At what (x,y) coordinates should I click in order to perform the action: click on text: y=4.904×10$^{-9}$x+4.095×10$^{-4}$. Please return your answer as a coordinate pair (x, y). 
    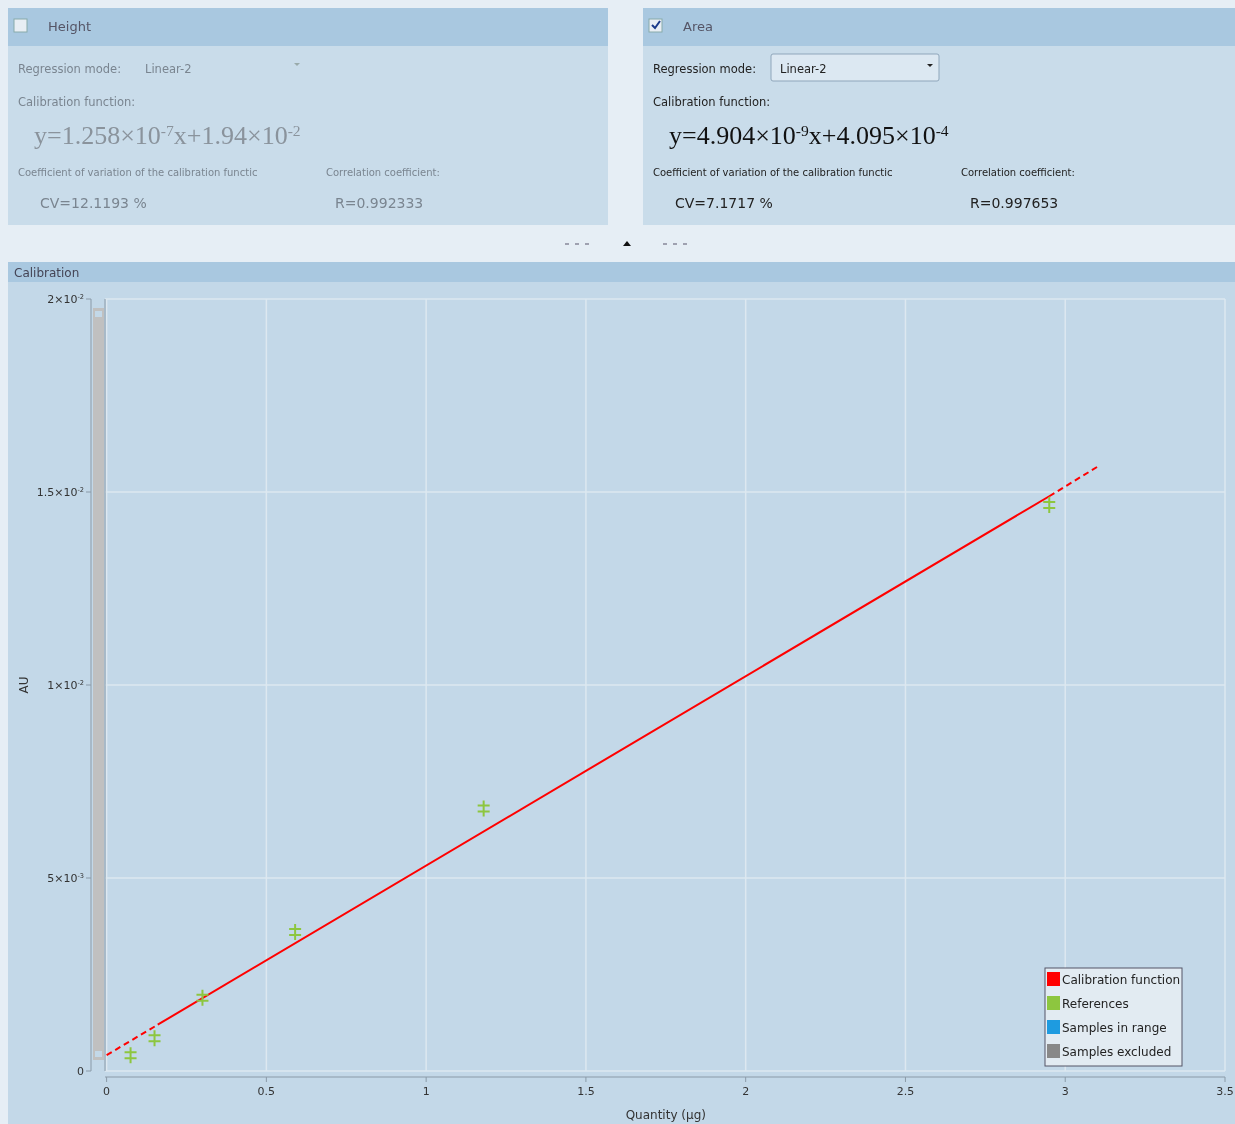
    Looking at the image, I should click on (809, 135).